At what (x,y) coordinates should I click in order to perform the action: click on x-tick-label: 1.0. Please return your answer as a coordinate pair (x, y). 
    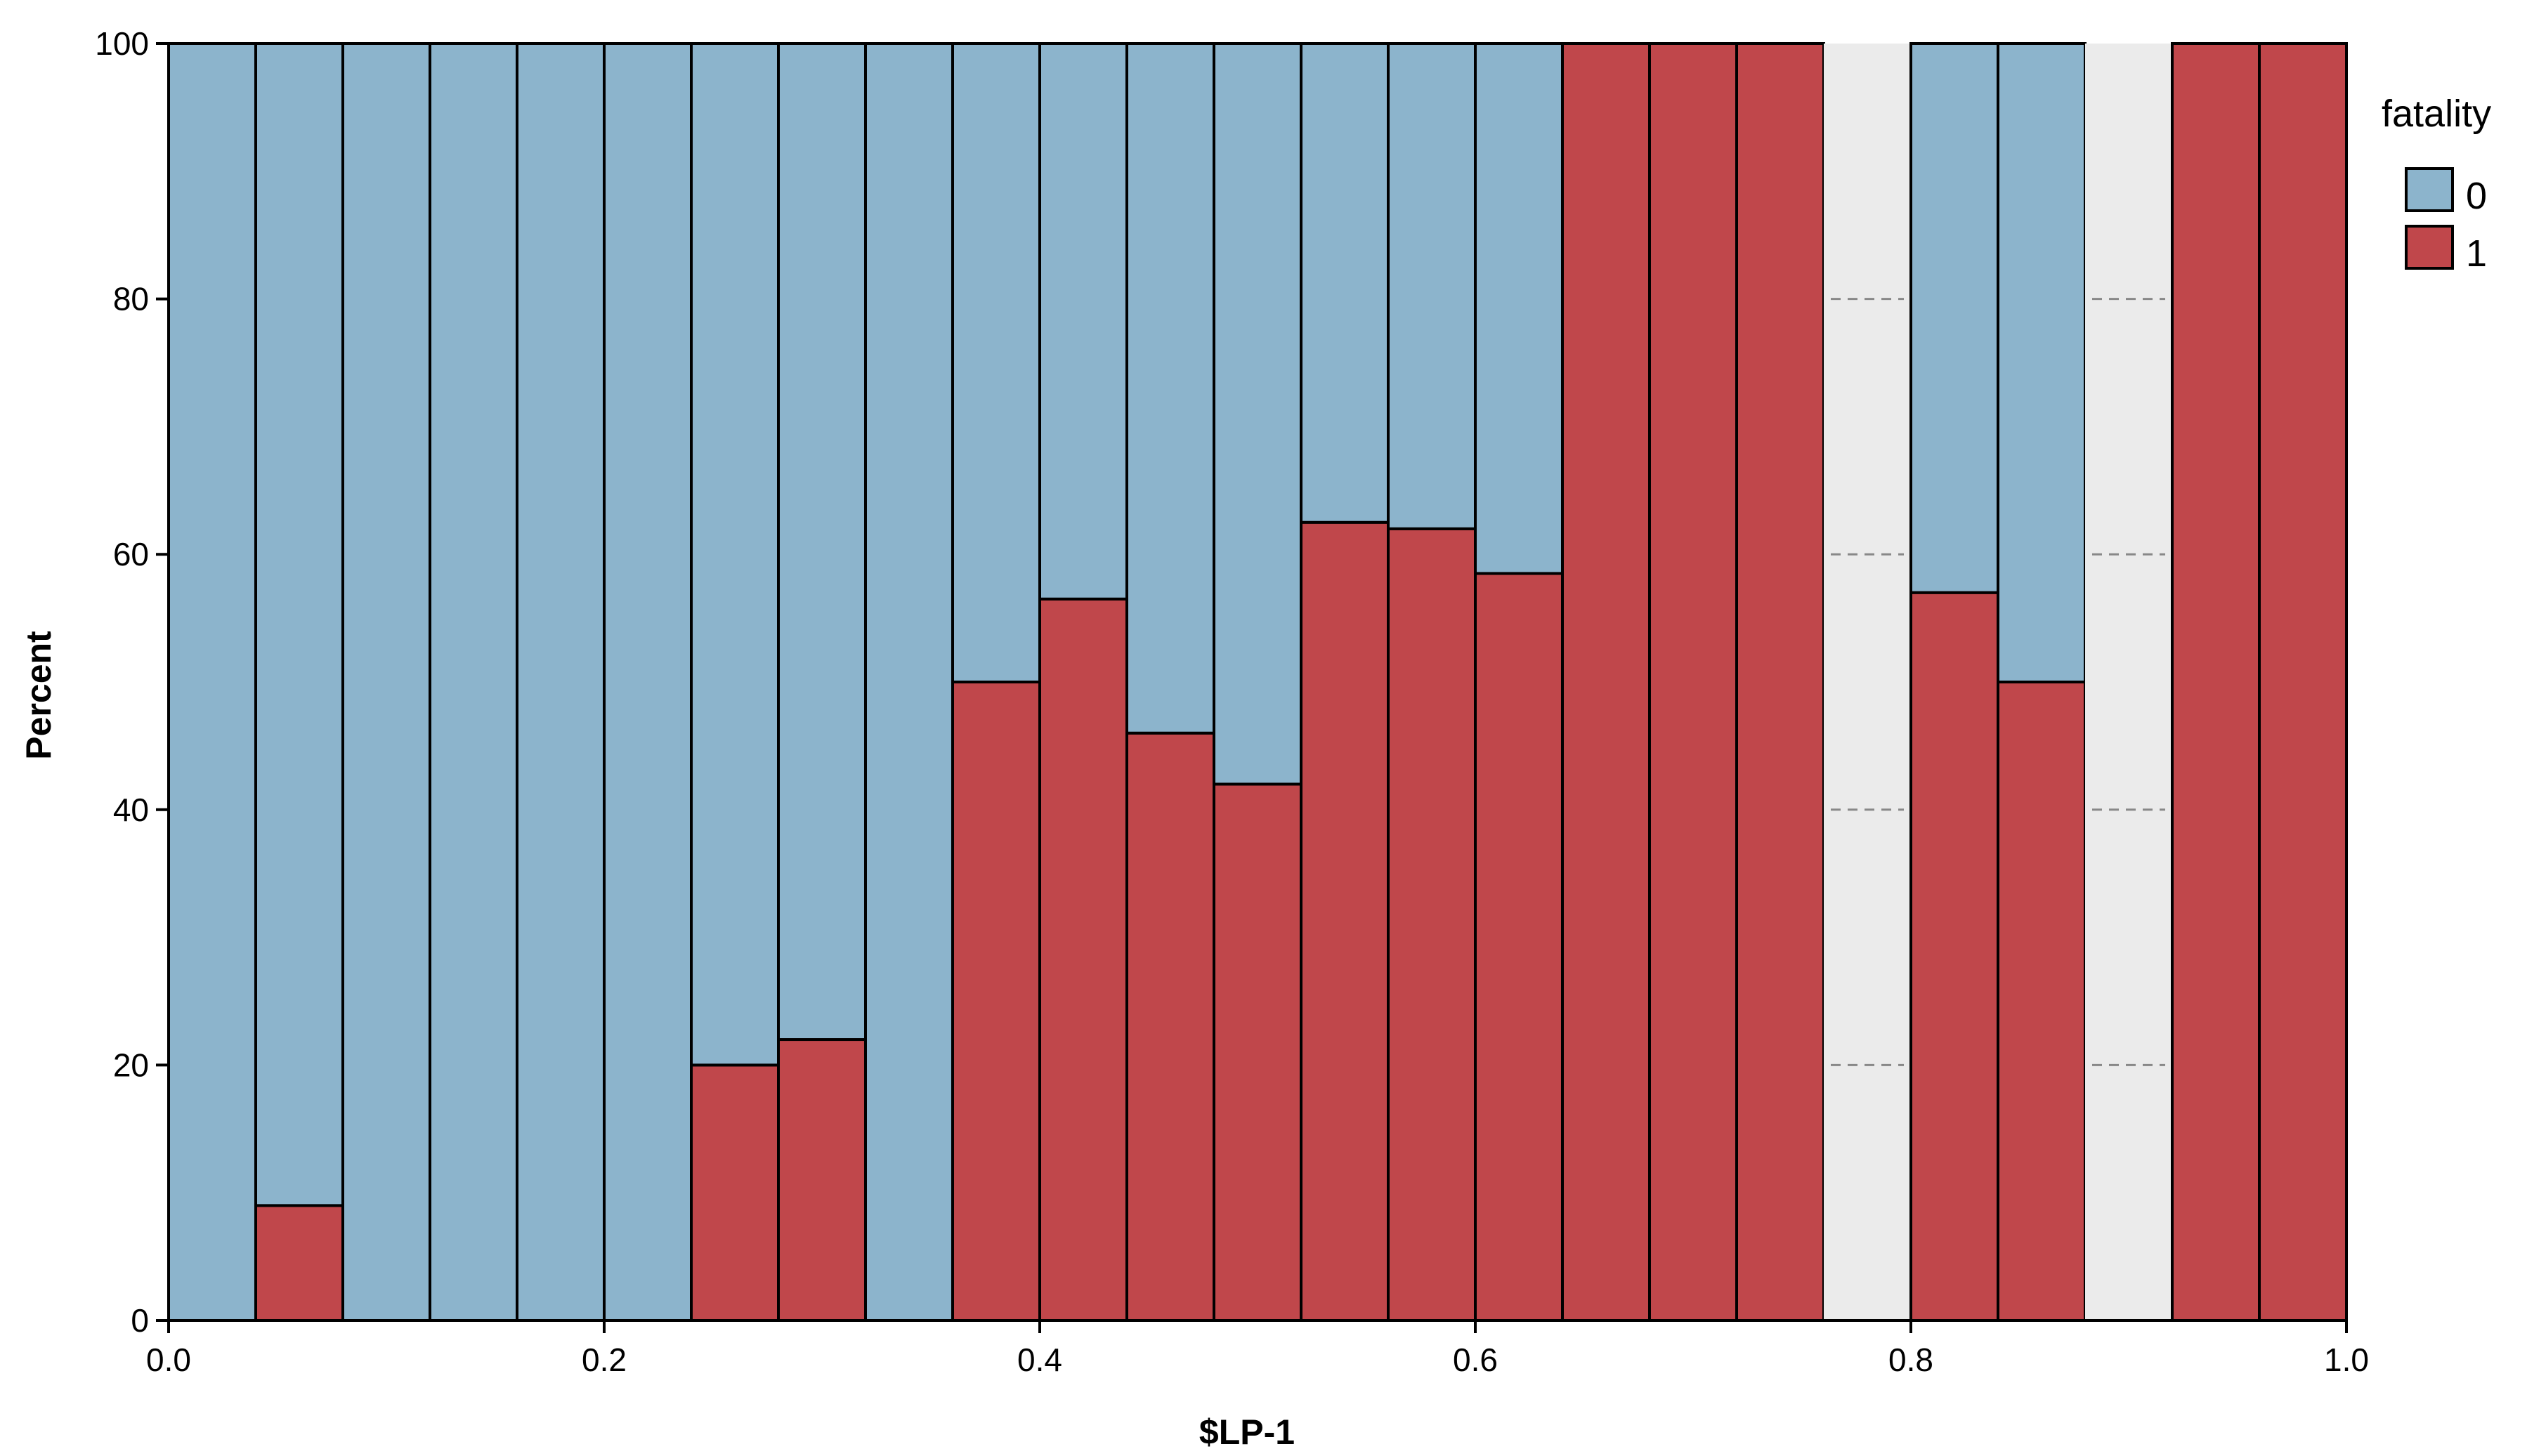
    Looking at the image, I should click on (2346, 1360).